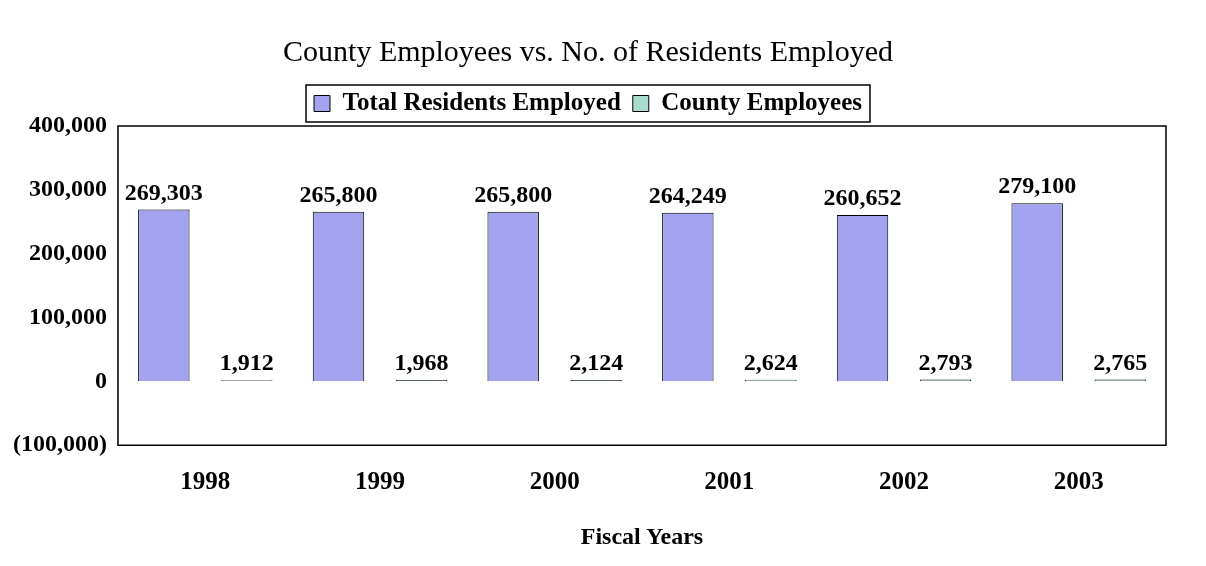 The width and height of the screenshot is (1206, 566). Describe the element at coordinates (862, 197) in the screenshot. I see `data-label: 260,652` at that location.